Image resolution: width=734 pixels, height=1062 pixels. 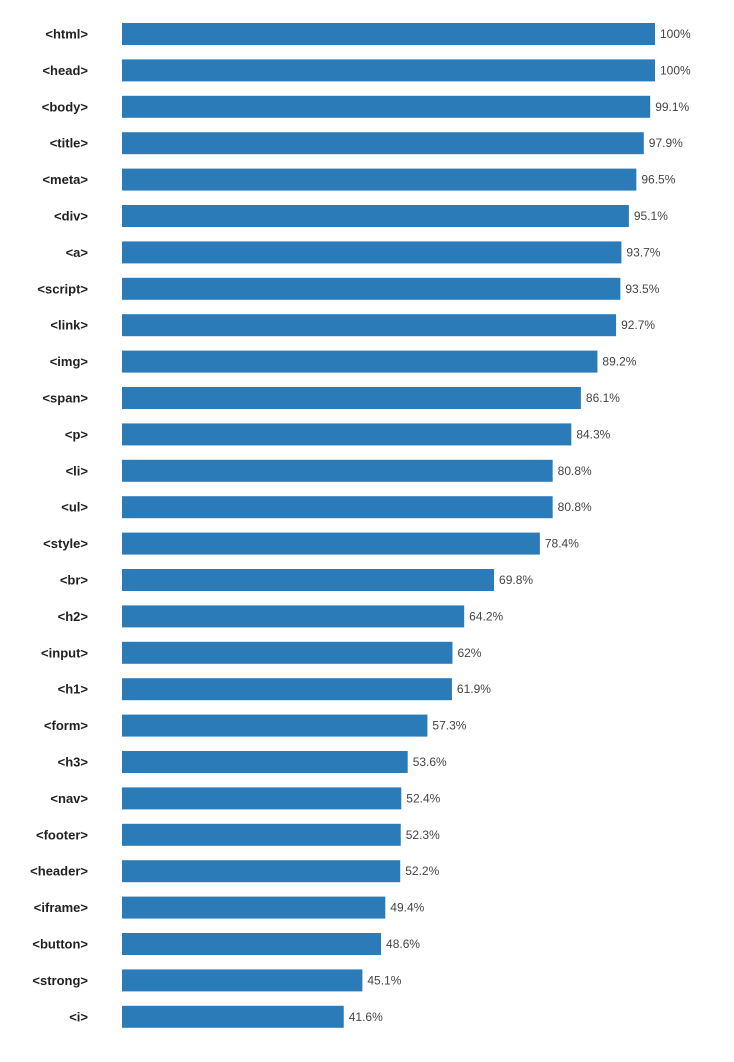 What do you see at coordinates (73, 616) in the screenshot?
I see `category-label: <h2>` at bounding box center [73, 616].